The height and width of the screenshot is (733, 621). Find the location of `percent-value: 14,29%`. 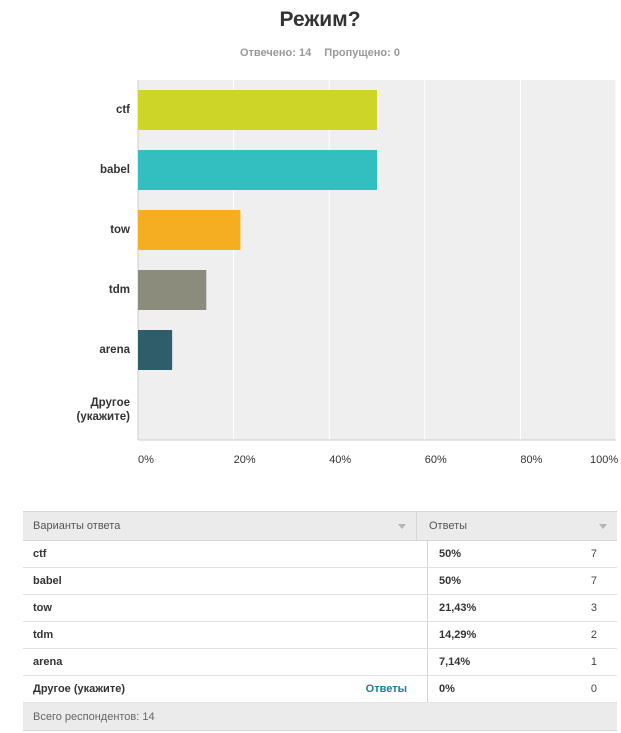

percent-value: 14,29% is located at coordinates (458, 635).